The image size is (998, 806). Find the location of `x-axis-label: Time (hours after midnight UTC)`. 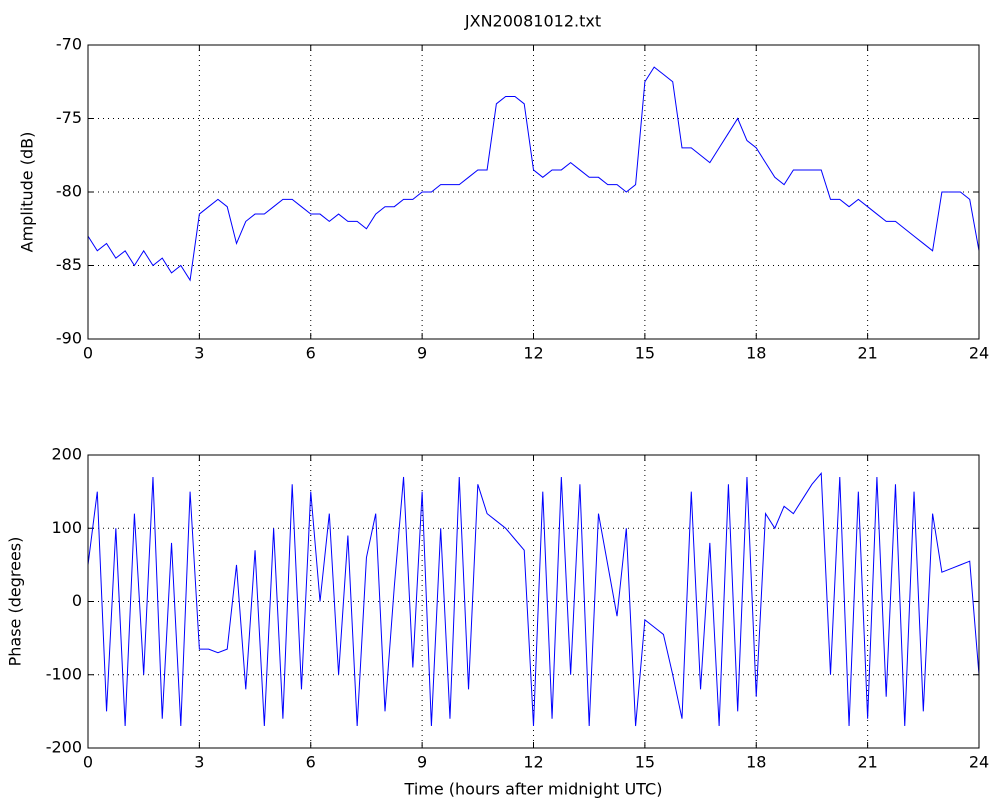

x-axis-label: Time (hours after midnight UTC) is located at coordinates (533, 789).